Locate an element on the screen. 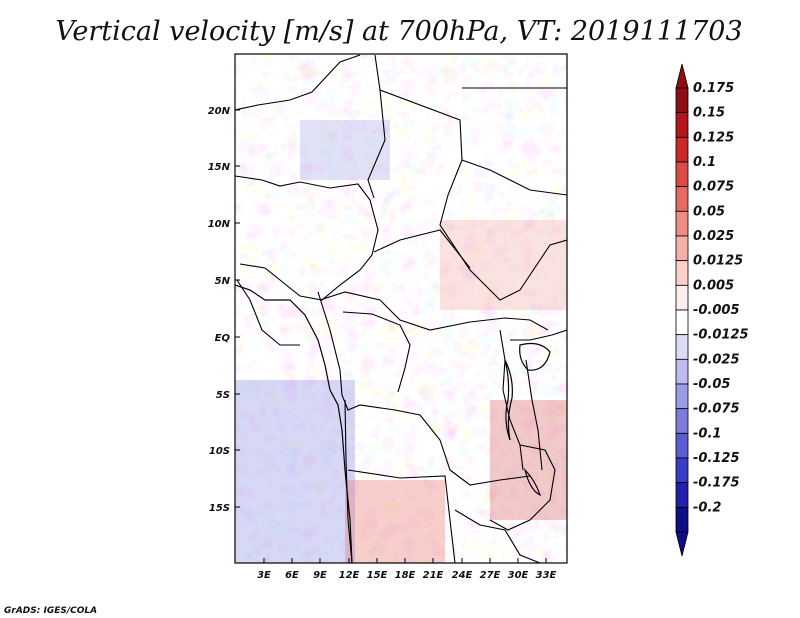 The width and height of the screenshot is (800, 618). lon-label: 3E is located at coordinates (264, 575).